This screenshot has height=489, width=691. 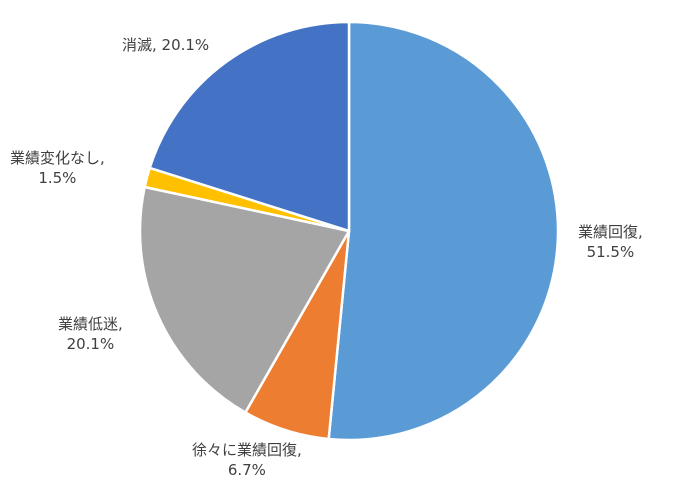 What do you see at coordinates (610, 242) in the screenshot?
I see `label-gyoseki-kaifuku: 業績回復, 51.5%` at bounding box center [610, 242].